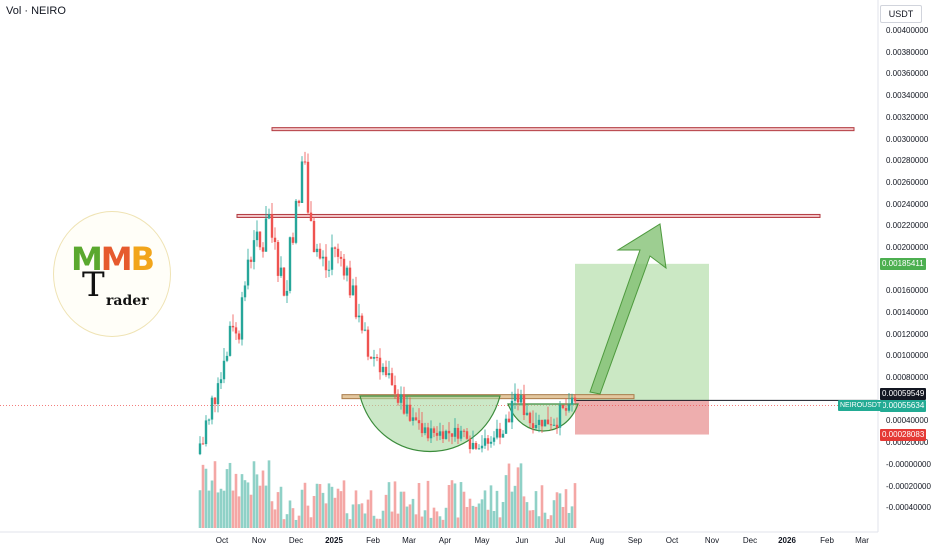  Describe the element at coordinates (907, 73) in the screenshot. I see `y-tick-label: 0.00360000` at that location.